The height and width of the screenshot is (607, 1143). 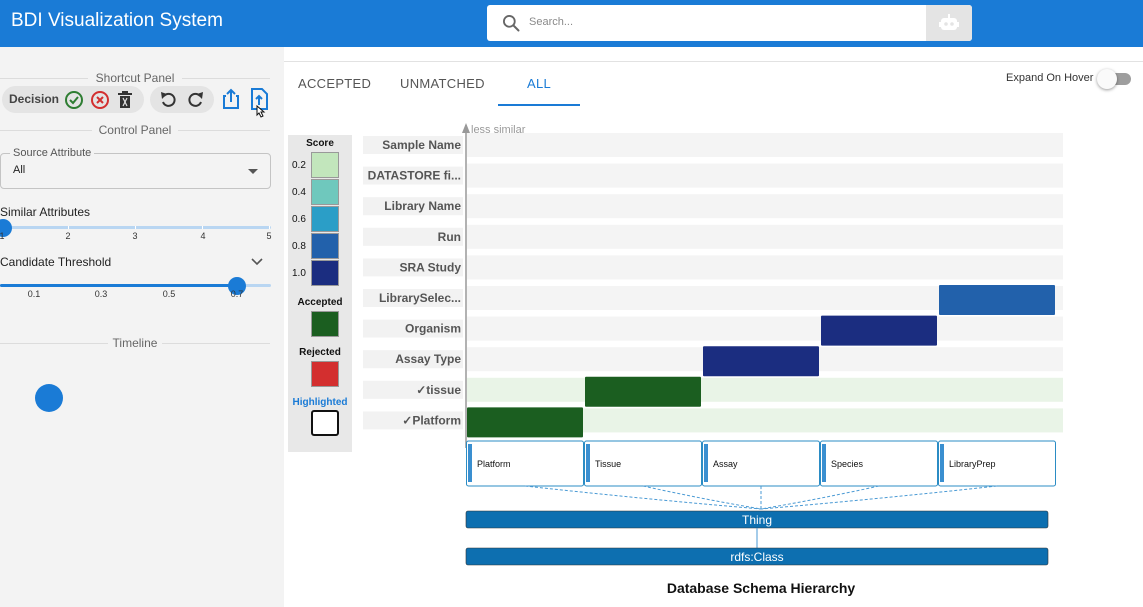 What do you see at coordinates (539, 83) in the screenshot?
I see `tab-all: ALL` at bounding box center [539, 83].